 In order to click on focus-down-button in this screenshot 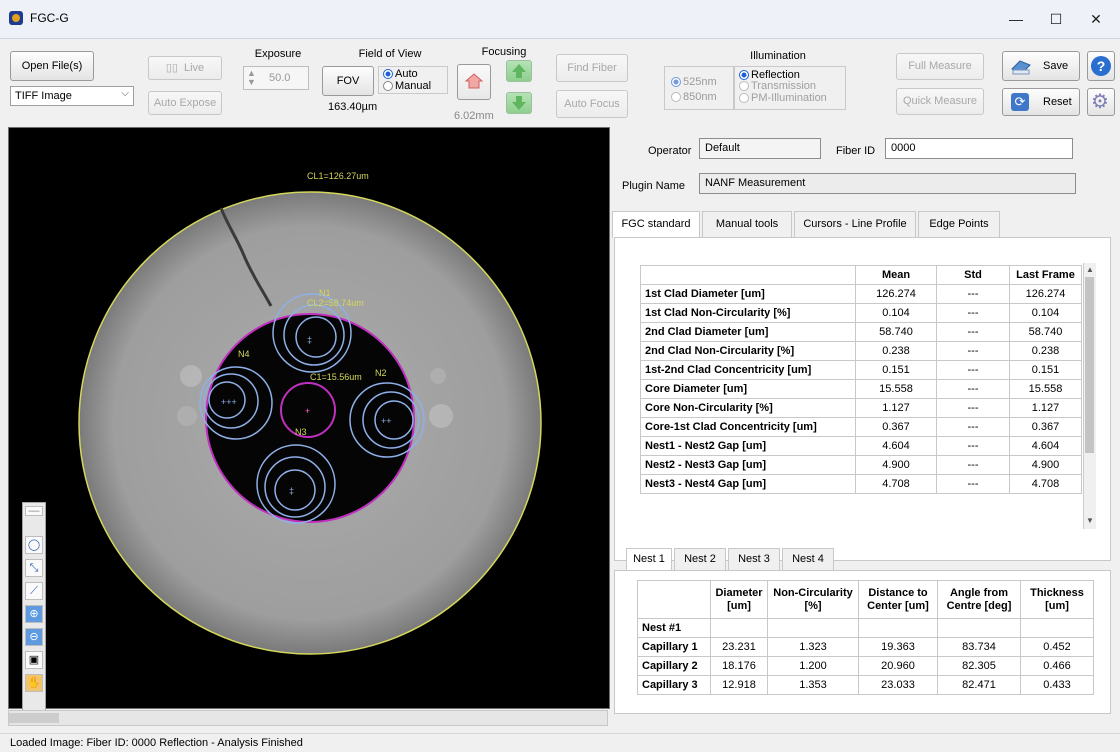, I will do `click(519, 103)`.